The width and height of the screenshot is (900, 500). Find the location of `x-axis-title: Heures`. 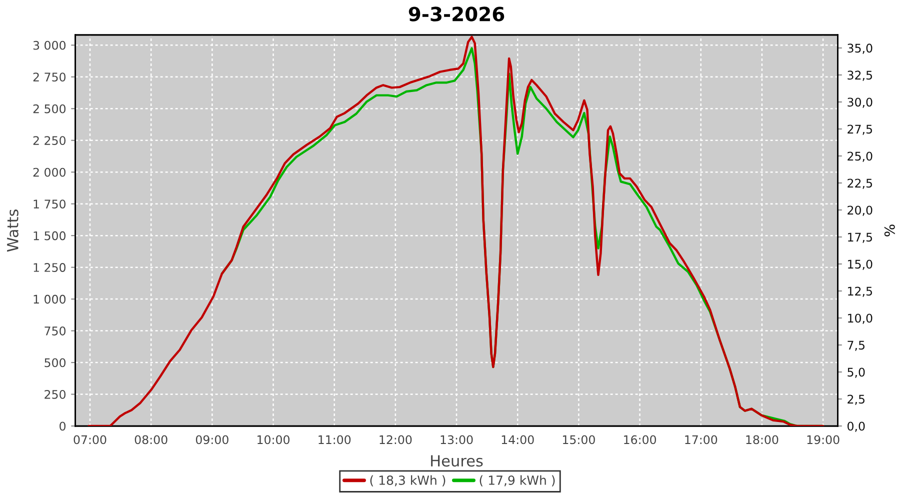

x-axis-title: Heures is located at coordinates (457, 461).